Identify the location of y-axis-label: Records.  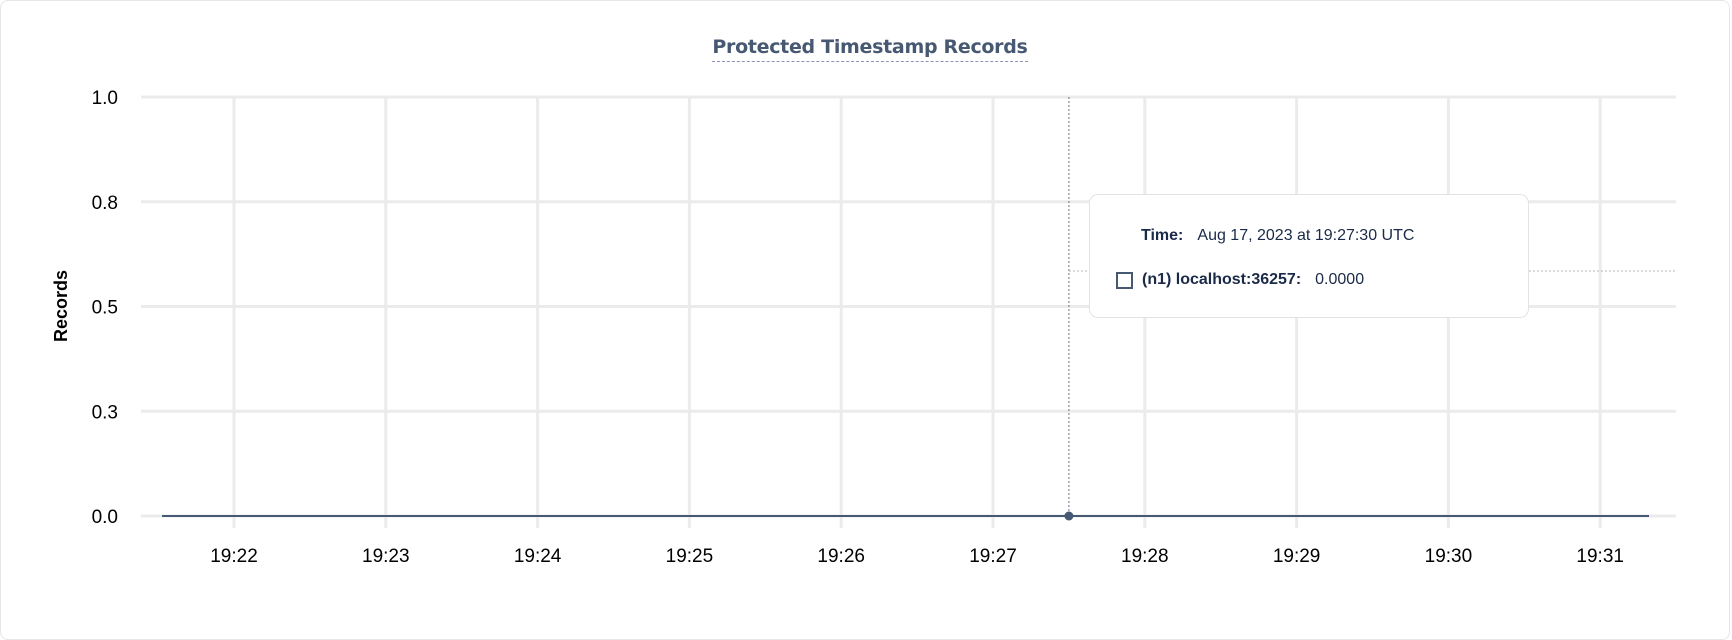
(61, 306).